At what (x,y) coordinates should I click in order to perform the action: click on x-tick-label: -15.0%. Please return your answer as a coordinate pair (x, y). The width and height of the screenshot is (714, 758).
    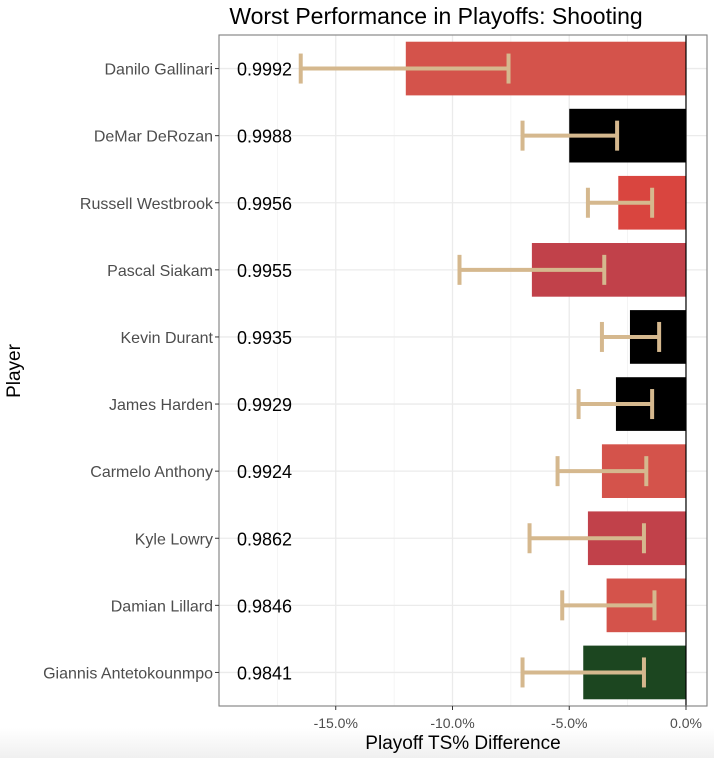
    Looking at the image, I should click on (336, 723).